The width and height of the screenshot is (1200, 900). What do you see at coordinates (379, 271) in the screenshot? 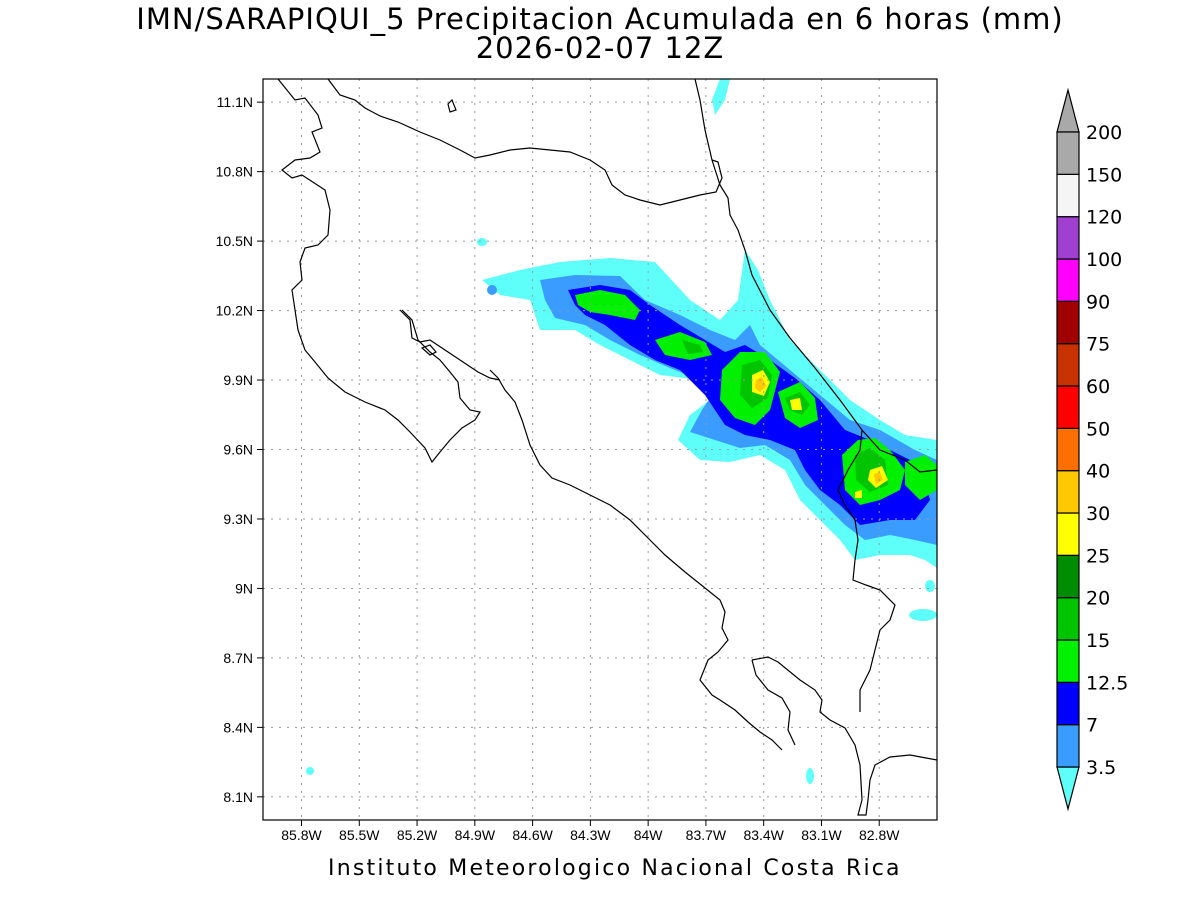
I see `coastline-nicaragua-lake` at bounding box center [379, 271].